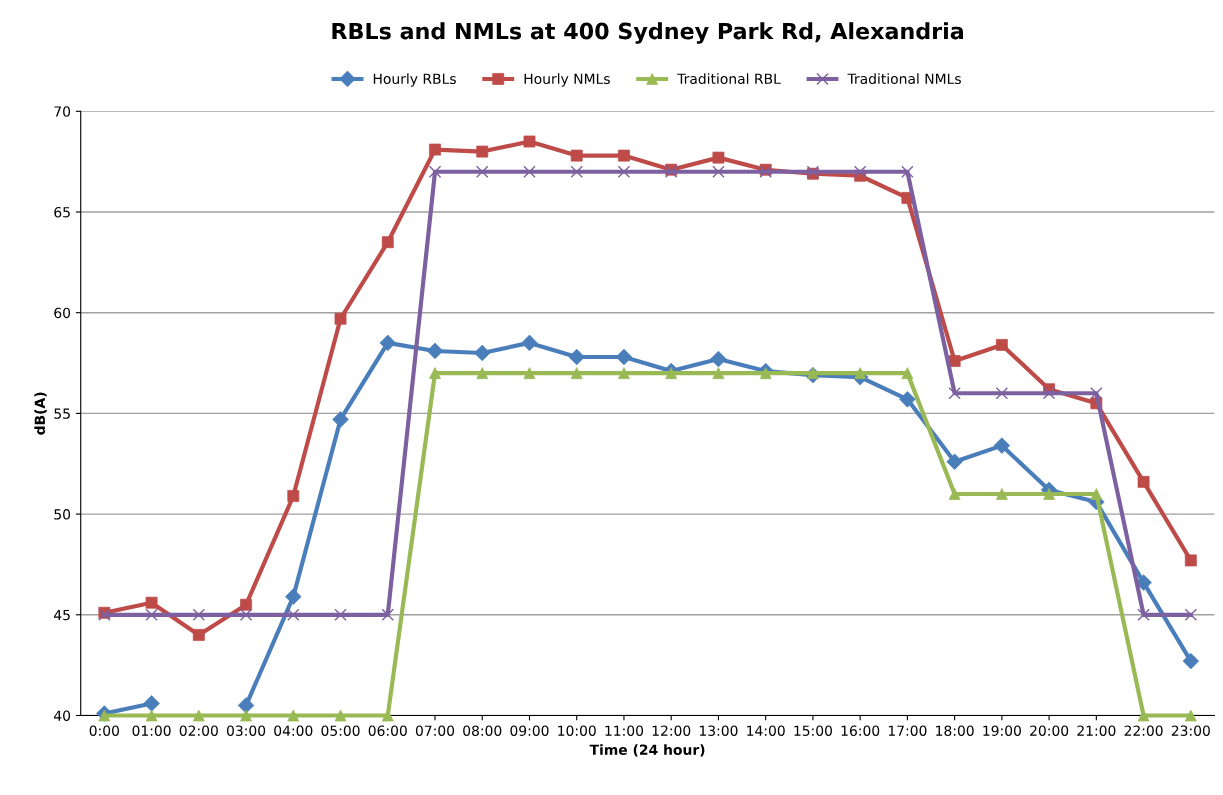 The width and height of the screenshot is (1223, 795). I want to click on x-tick-label: 01:00, so click(151, 730).